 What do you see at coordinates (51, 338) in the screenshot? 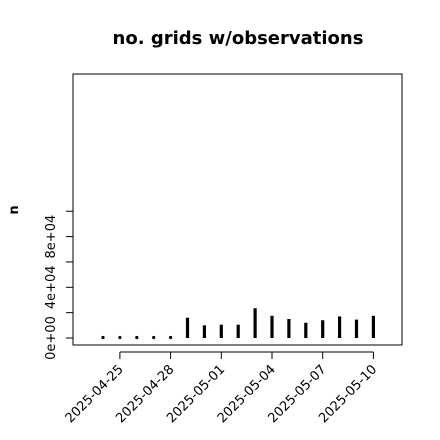
I see `y-tick-label: 0e+00` at bounding box center [51, 338].